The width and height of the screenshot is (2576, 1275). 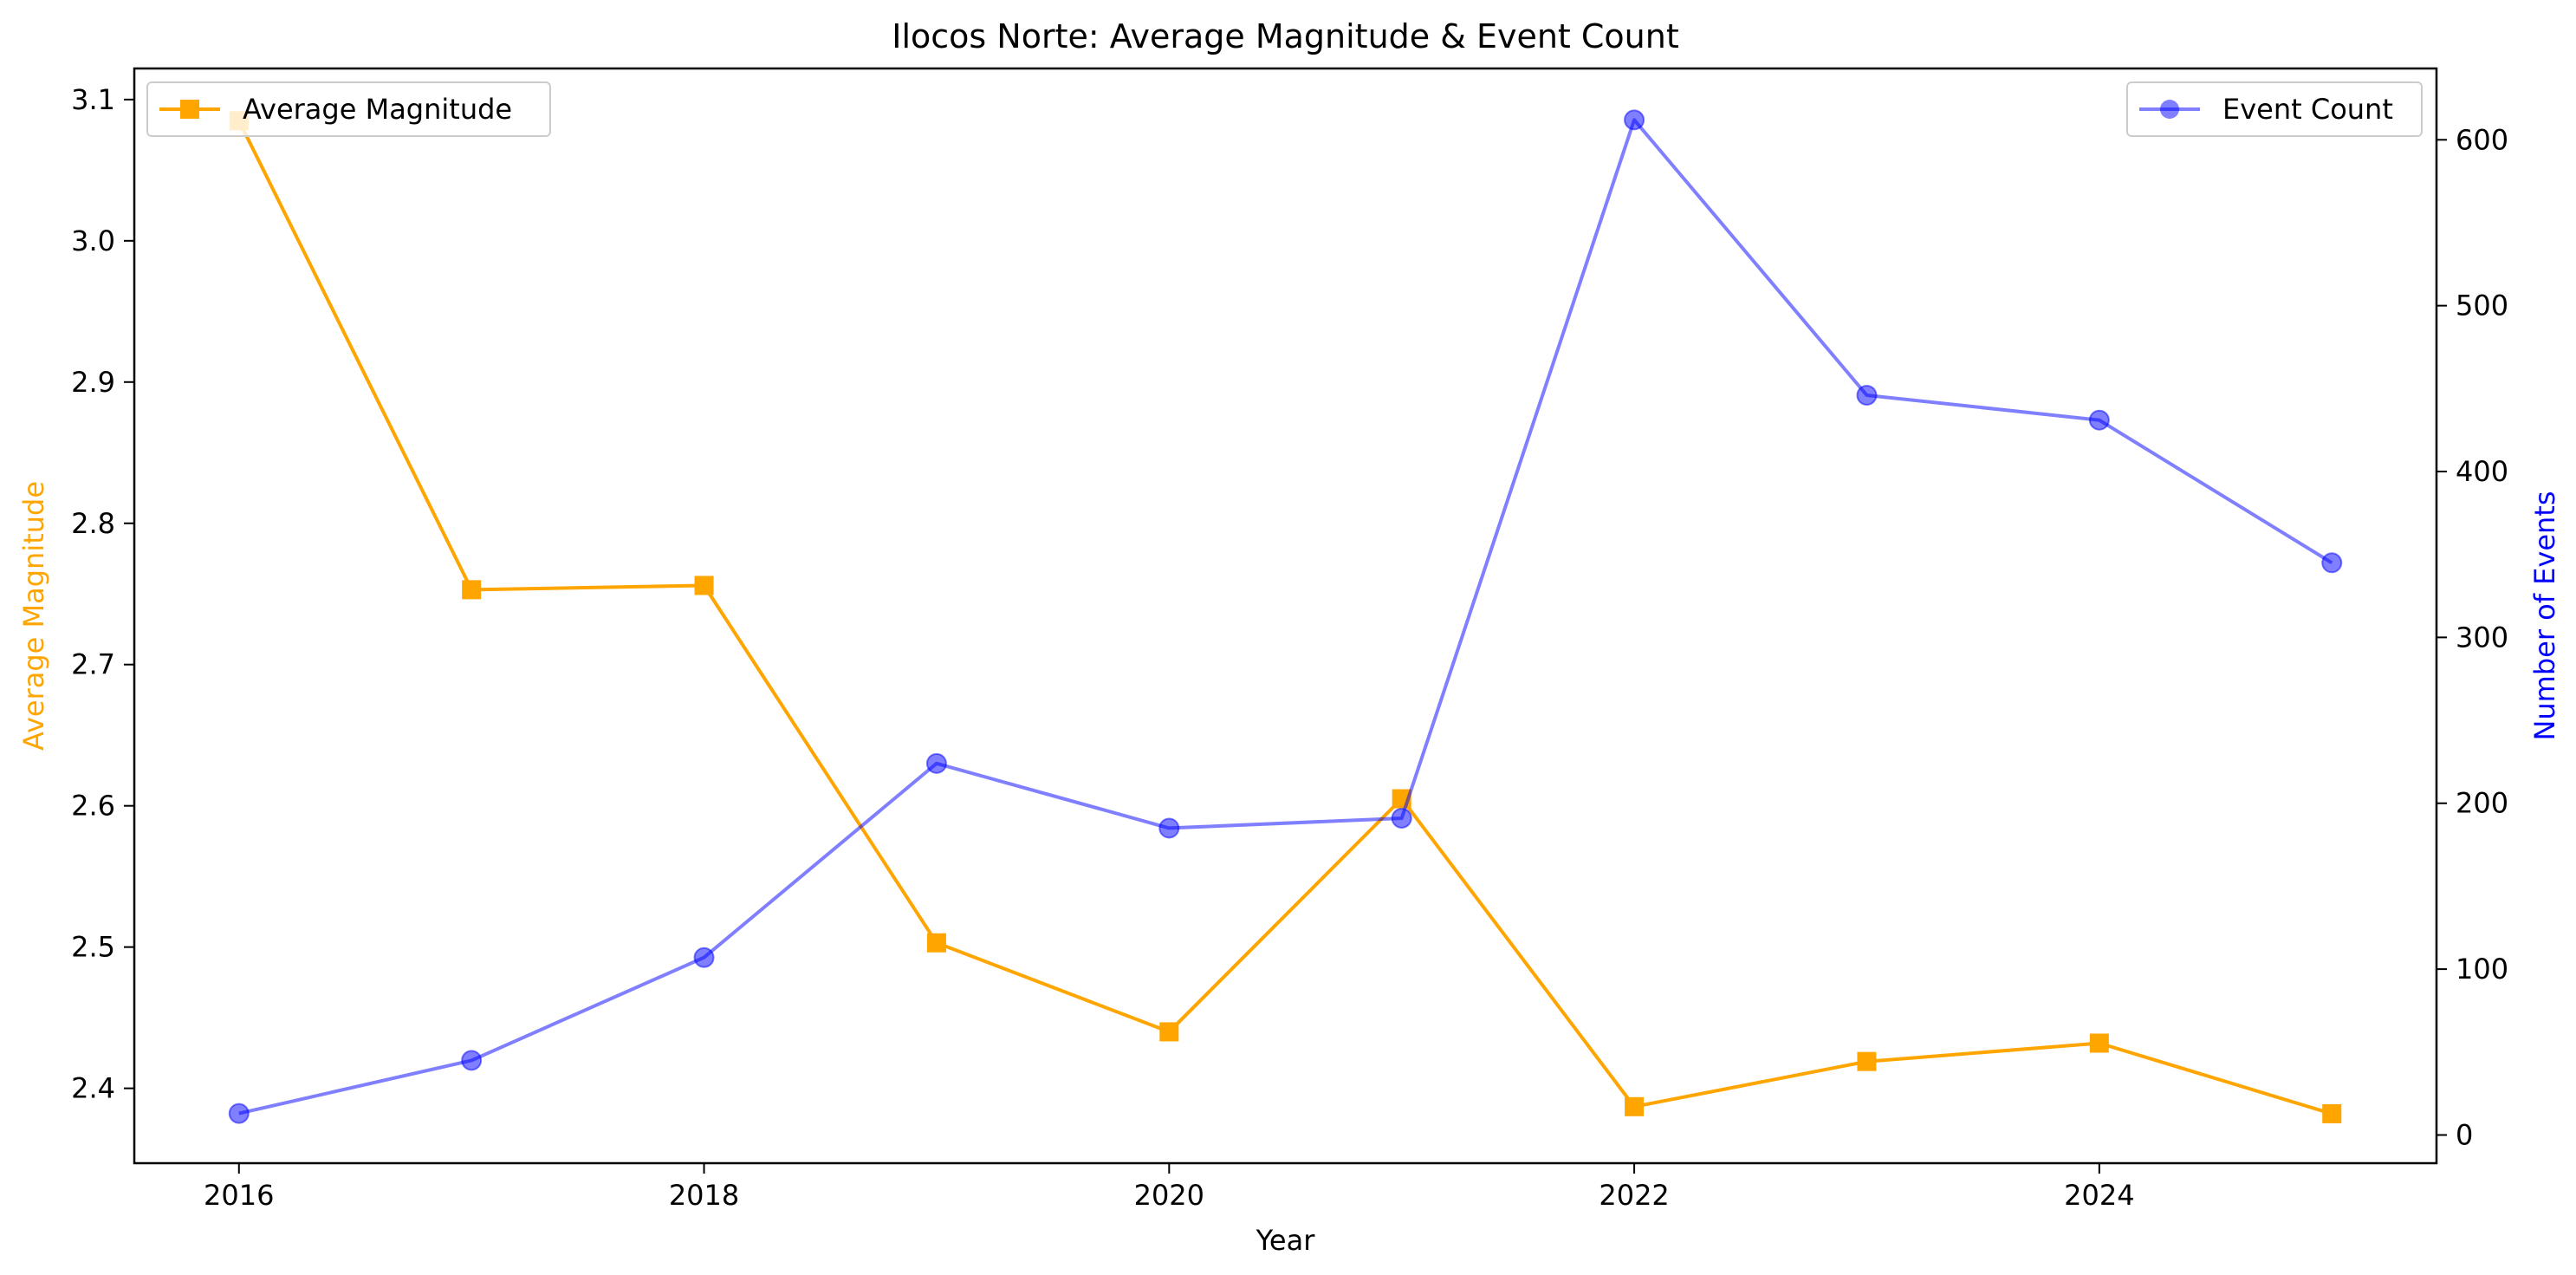 What do you see at coordinates (2482, 637) in the screenshot?
I see `right-y-tick-label: 300` at bounding box center [2482, 637].